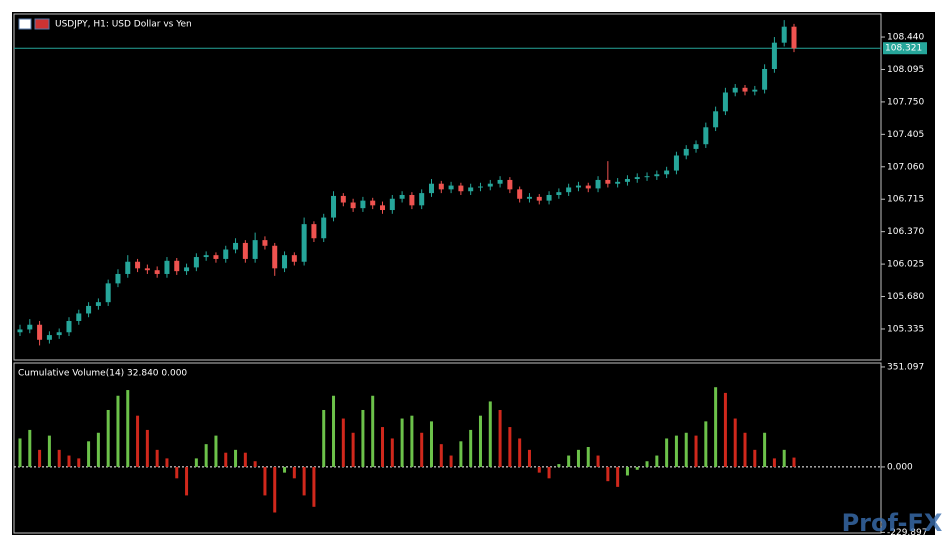 This screenshot has width=947, height=544. I want to click on y-tick-label: 107.750, so click(905, 102).